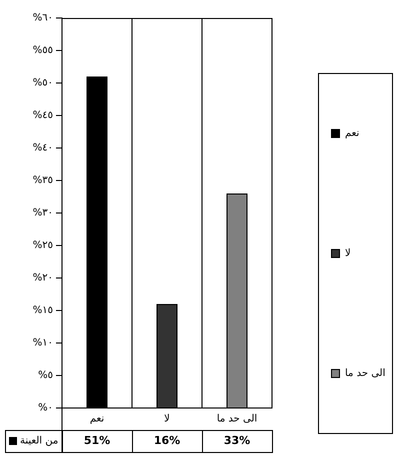 The image size is (400, 465). What do you see at coordinates (42, 310) in the screenshot?
I see `y-tick-label: %١٥` at bounding box center [42, 310].